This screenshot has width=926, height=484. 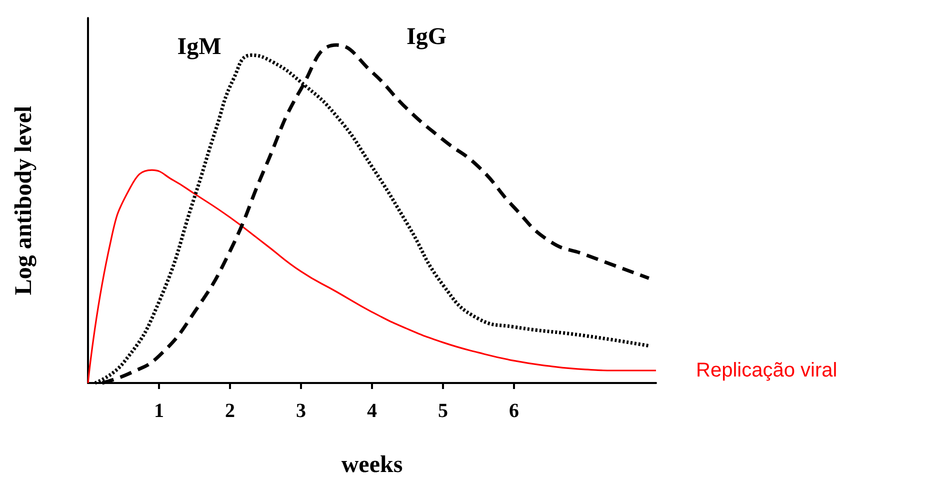 What do you see at coordinates (767, 370) in the screenshot?
I see `series-label: Replicação viral` at bounding box center [767, 370].